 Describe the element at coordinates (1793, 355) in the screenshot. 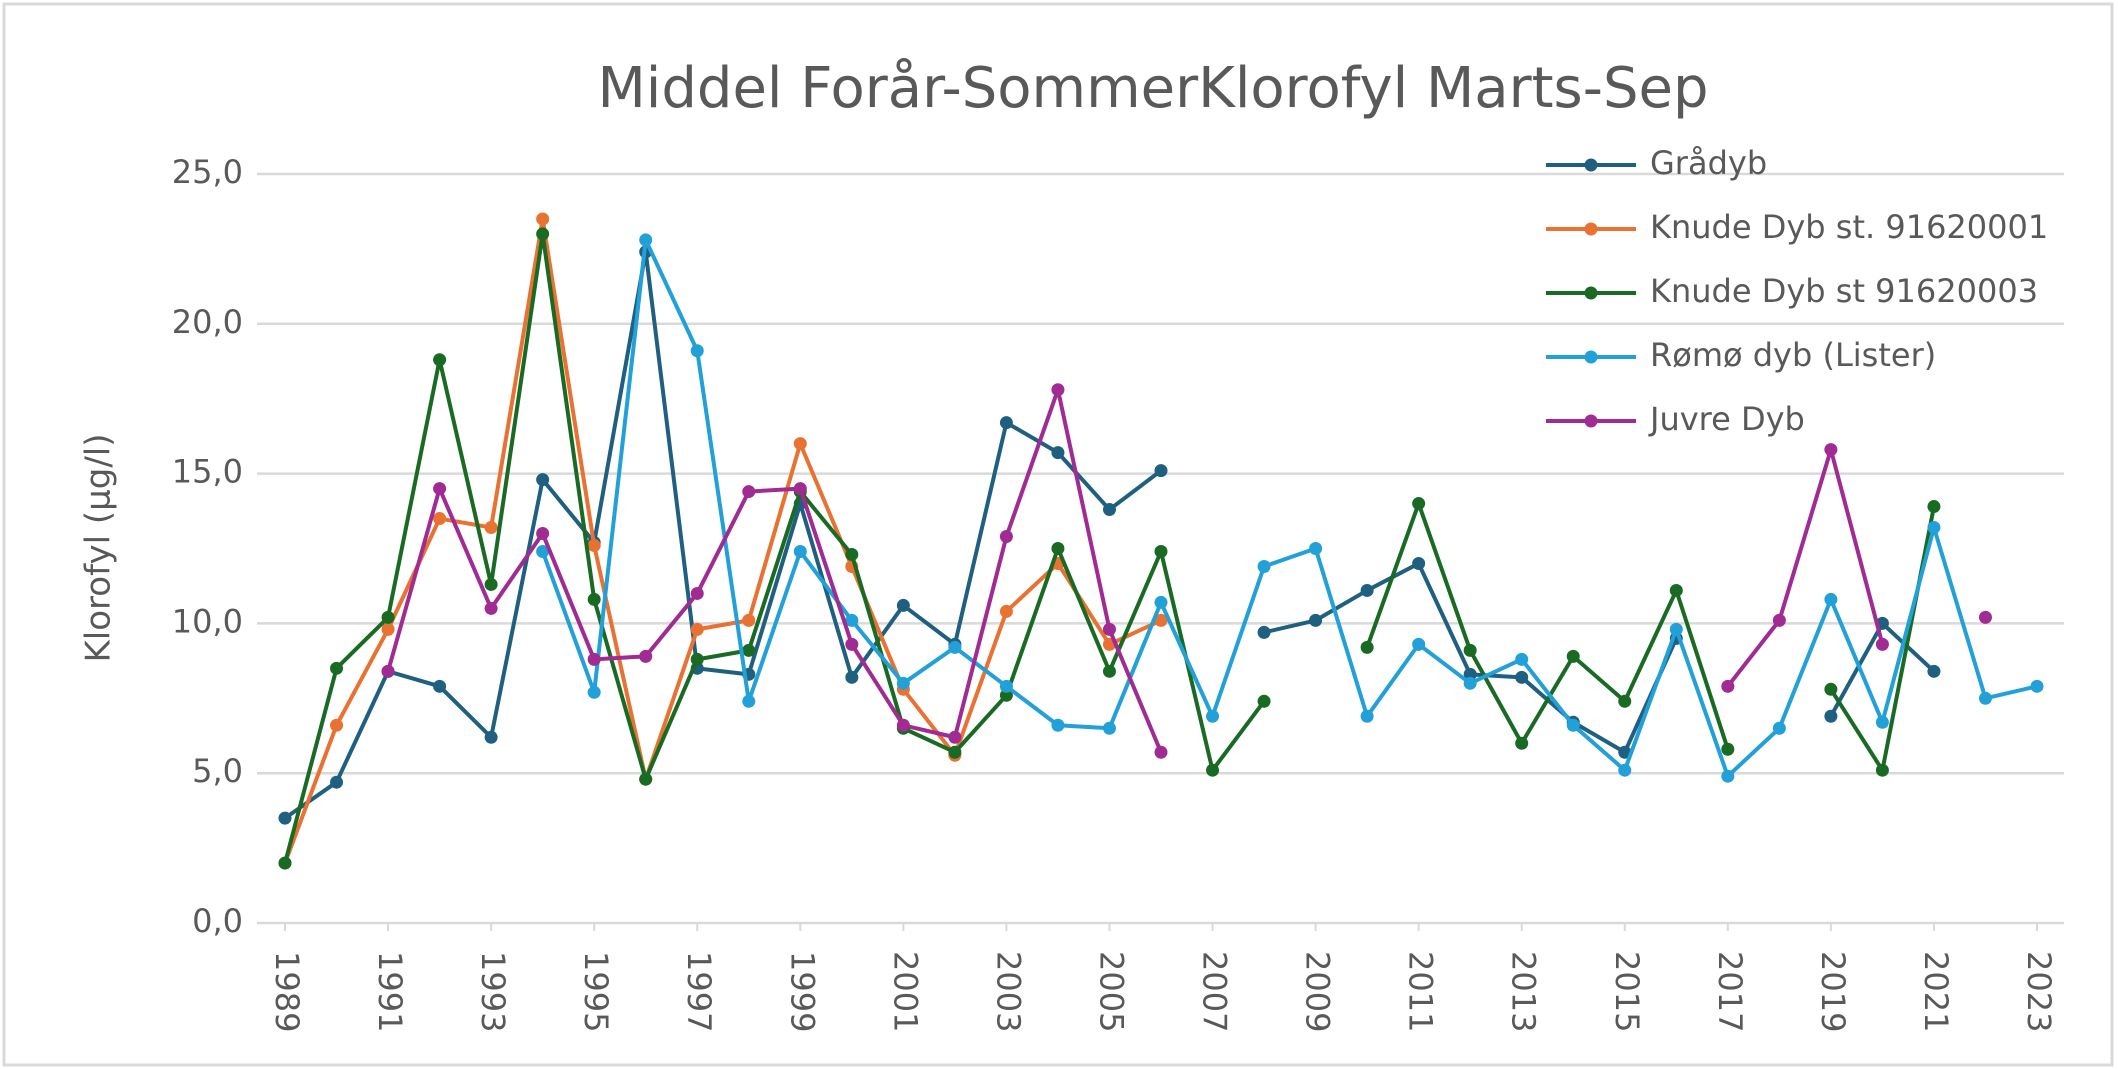

I see `legend-label: Rømø dyb (Lister)` at that location.